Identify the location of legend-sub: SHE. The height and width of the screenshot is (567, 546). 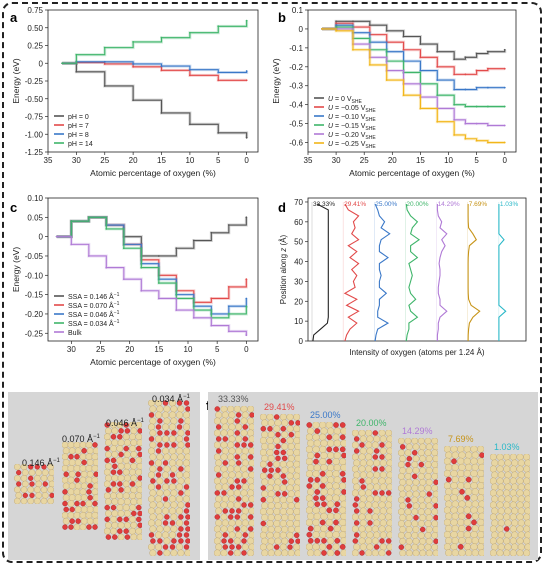
(370, 129).